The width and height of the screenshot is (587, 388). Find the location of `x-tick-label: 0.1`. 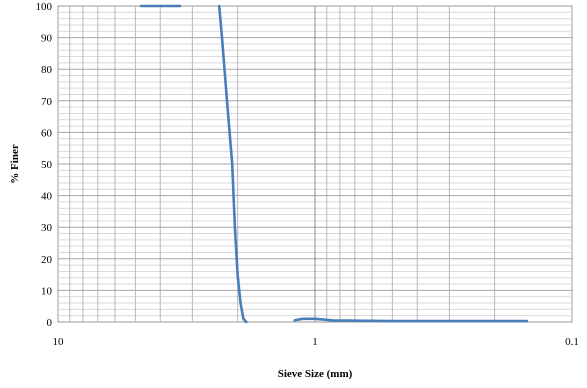

x-tick-label: 0.1 is located at coordinates (572, 342).